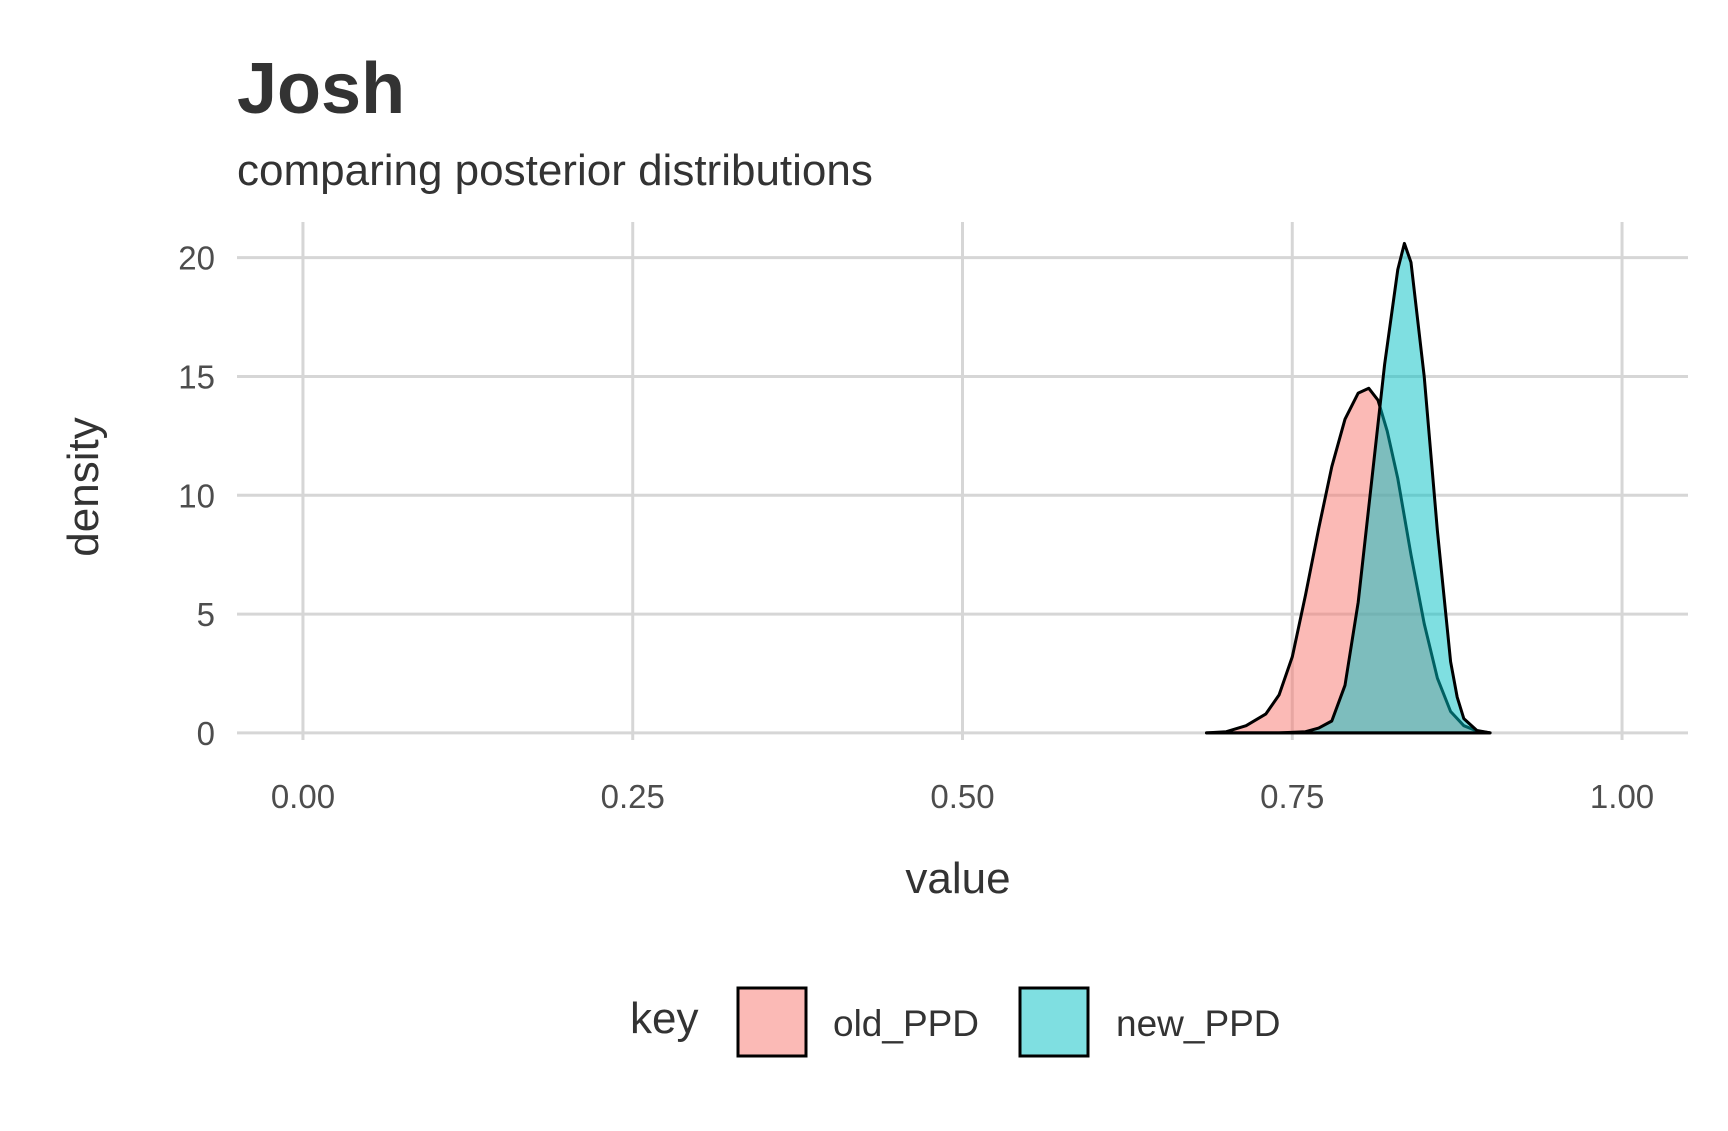 This screenshot has height=1131, width=1728. I want to click on legend: key old_PPD new_PPD, so click(955, 1022).